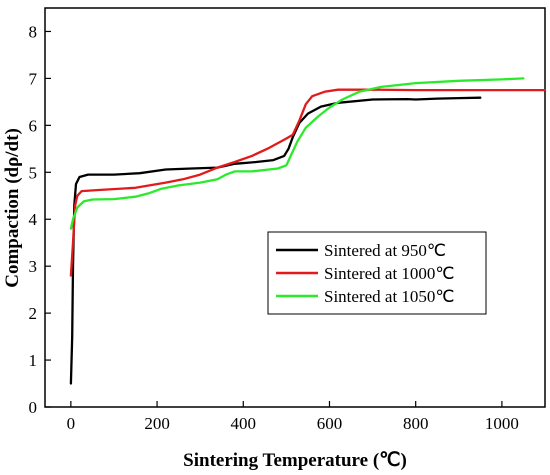 This screenshot has height=475, width=550. What do you see at coordinates (33, 31) in the screenshot?
I see `y-tick-label: 8` at bounding box center [33, 31].